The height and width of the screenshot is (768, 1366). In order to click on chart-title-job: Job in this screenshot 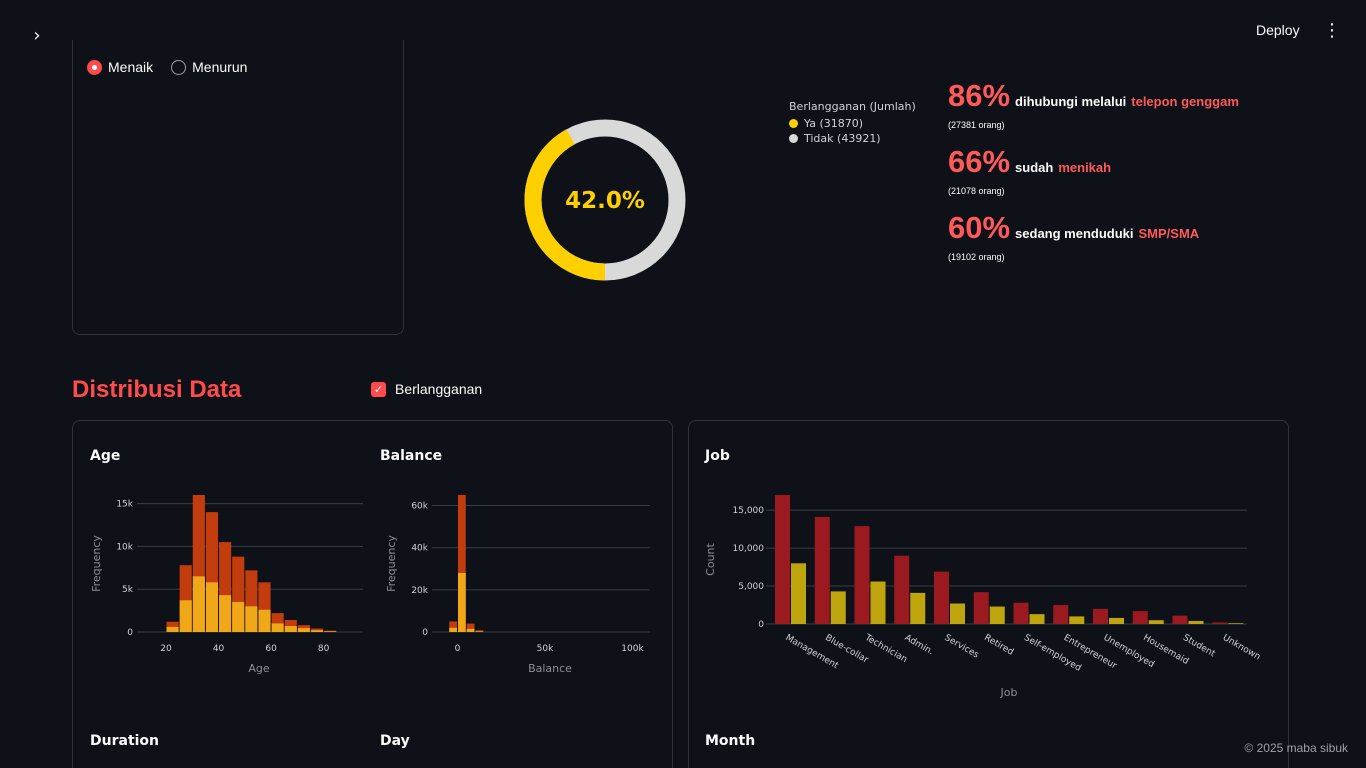, I will do `click(717, 456)`.